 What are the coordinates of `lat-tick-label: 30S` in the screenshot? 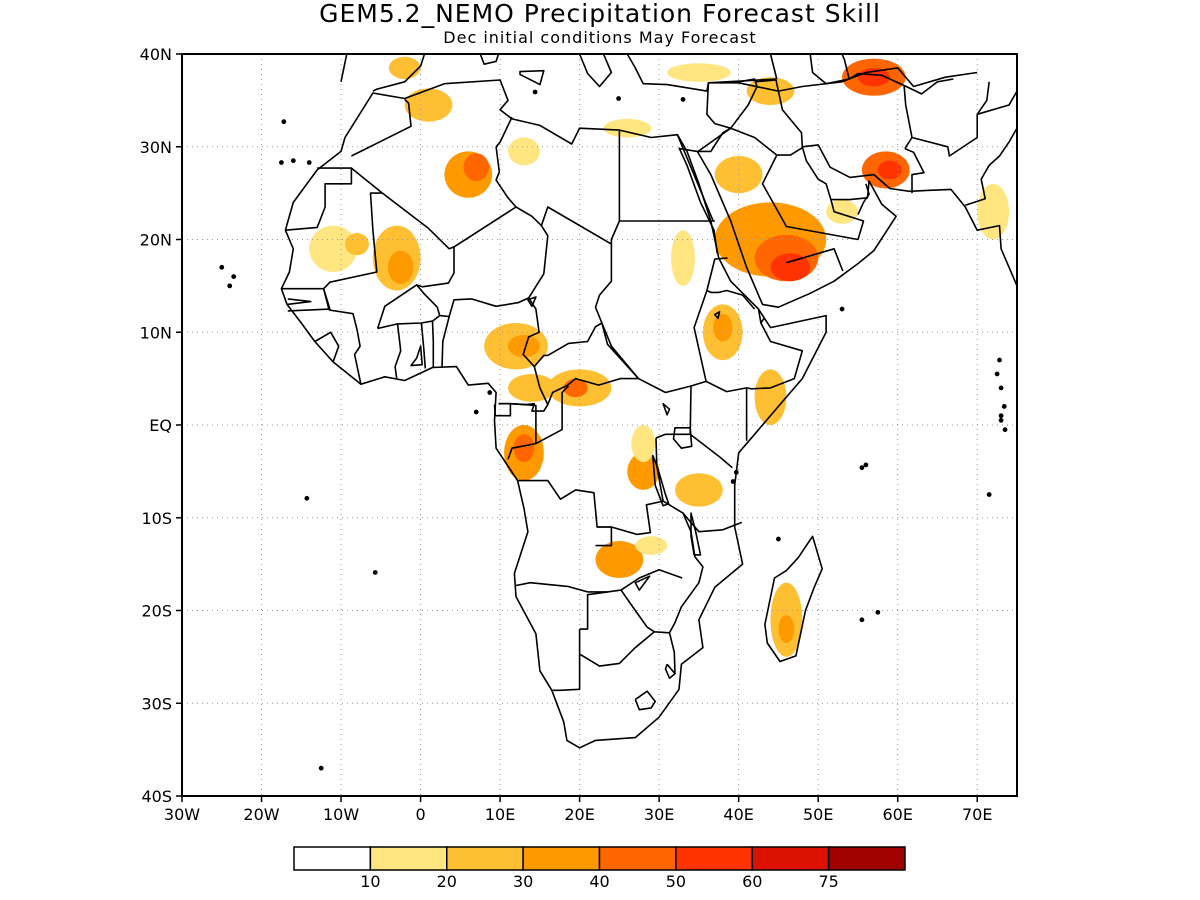 It's located at (156, 703).